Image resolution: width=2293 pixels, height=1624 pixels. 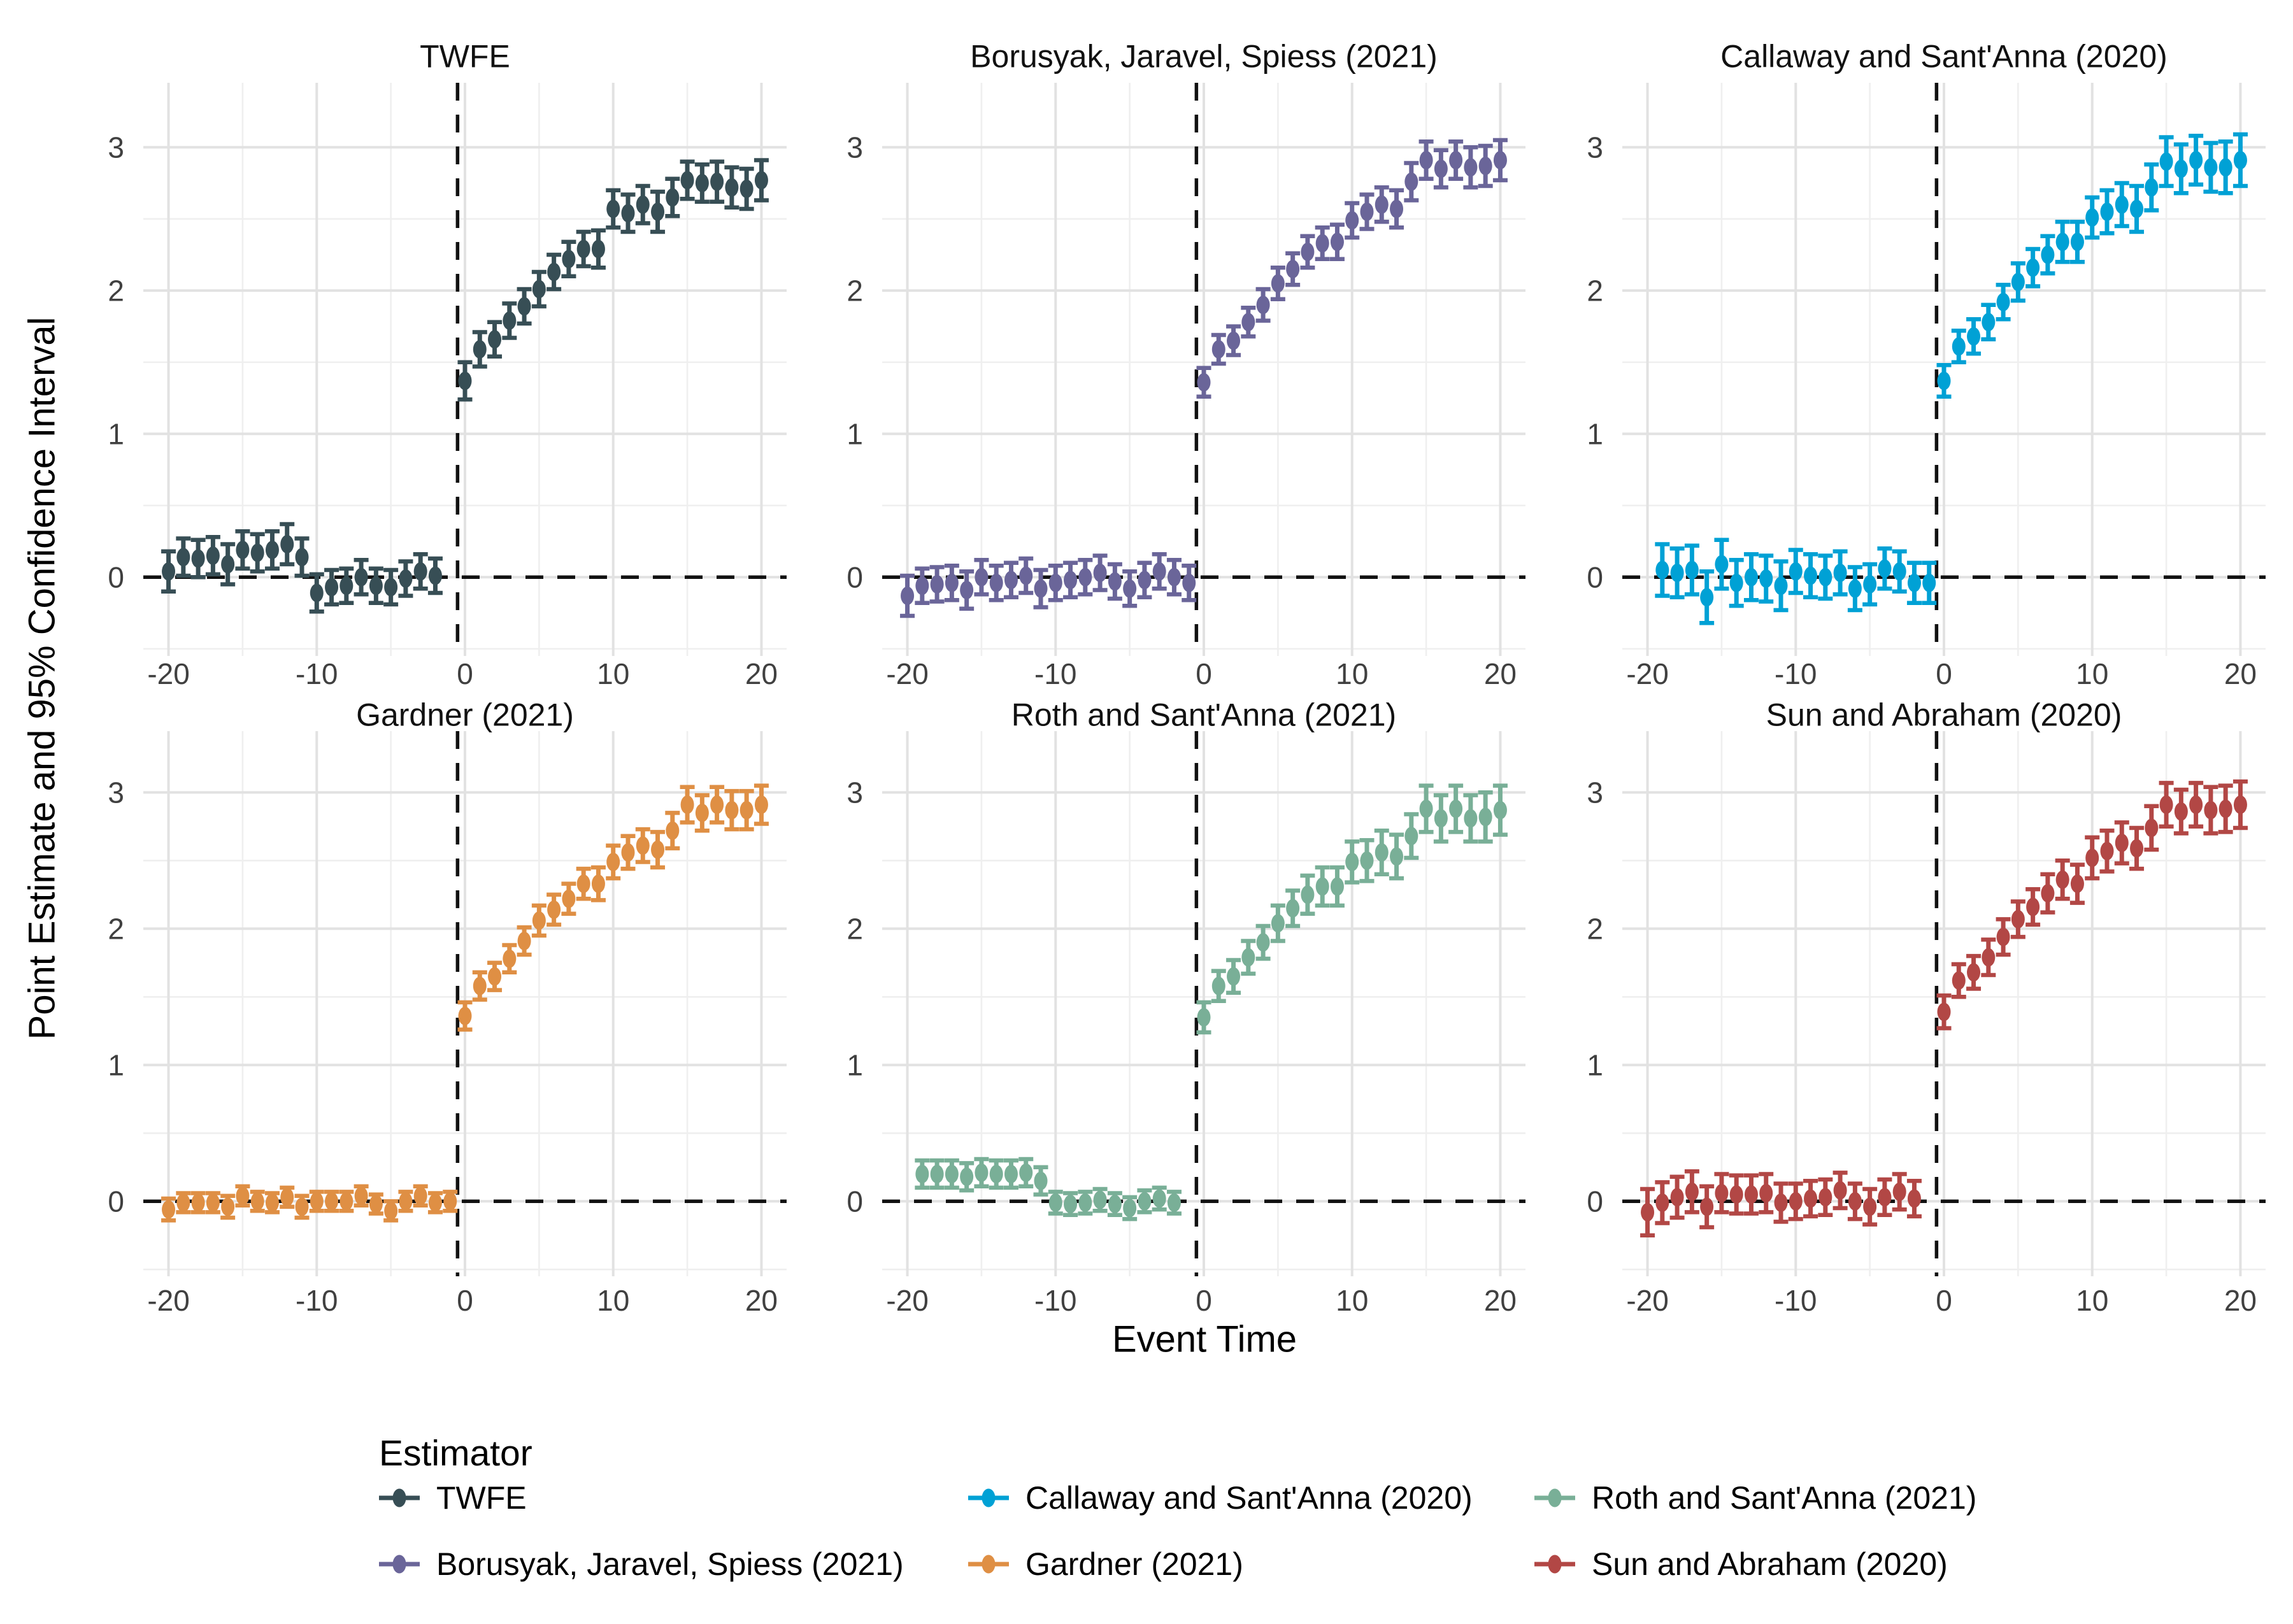 What do you see at coordinates (116, 577) in the screenshot?
I see `y-tick-label: 0` at bounding box center [116, 577].